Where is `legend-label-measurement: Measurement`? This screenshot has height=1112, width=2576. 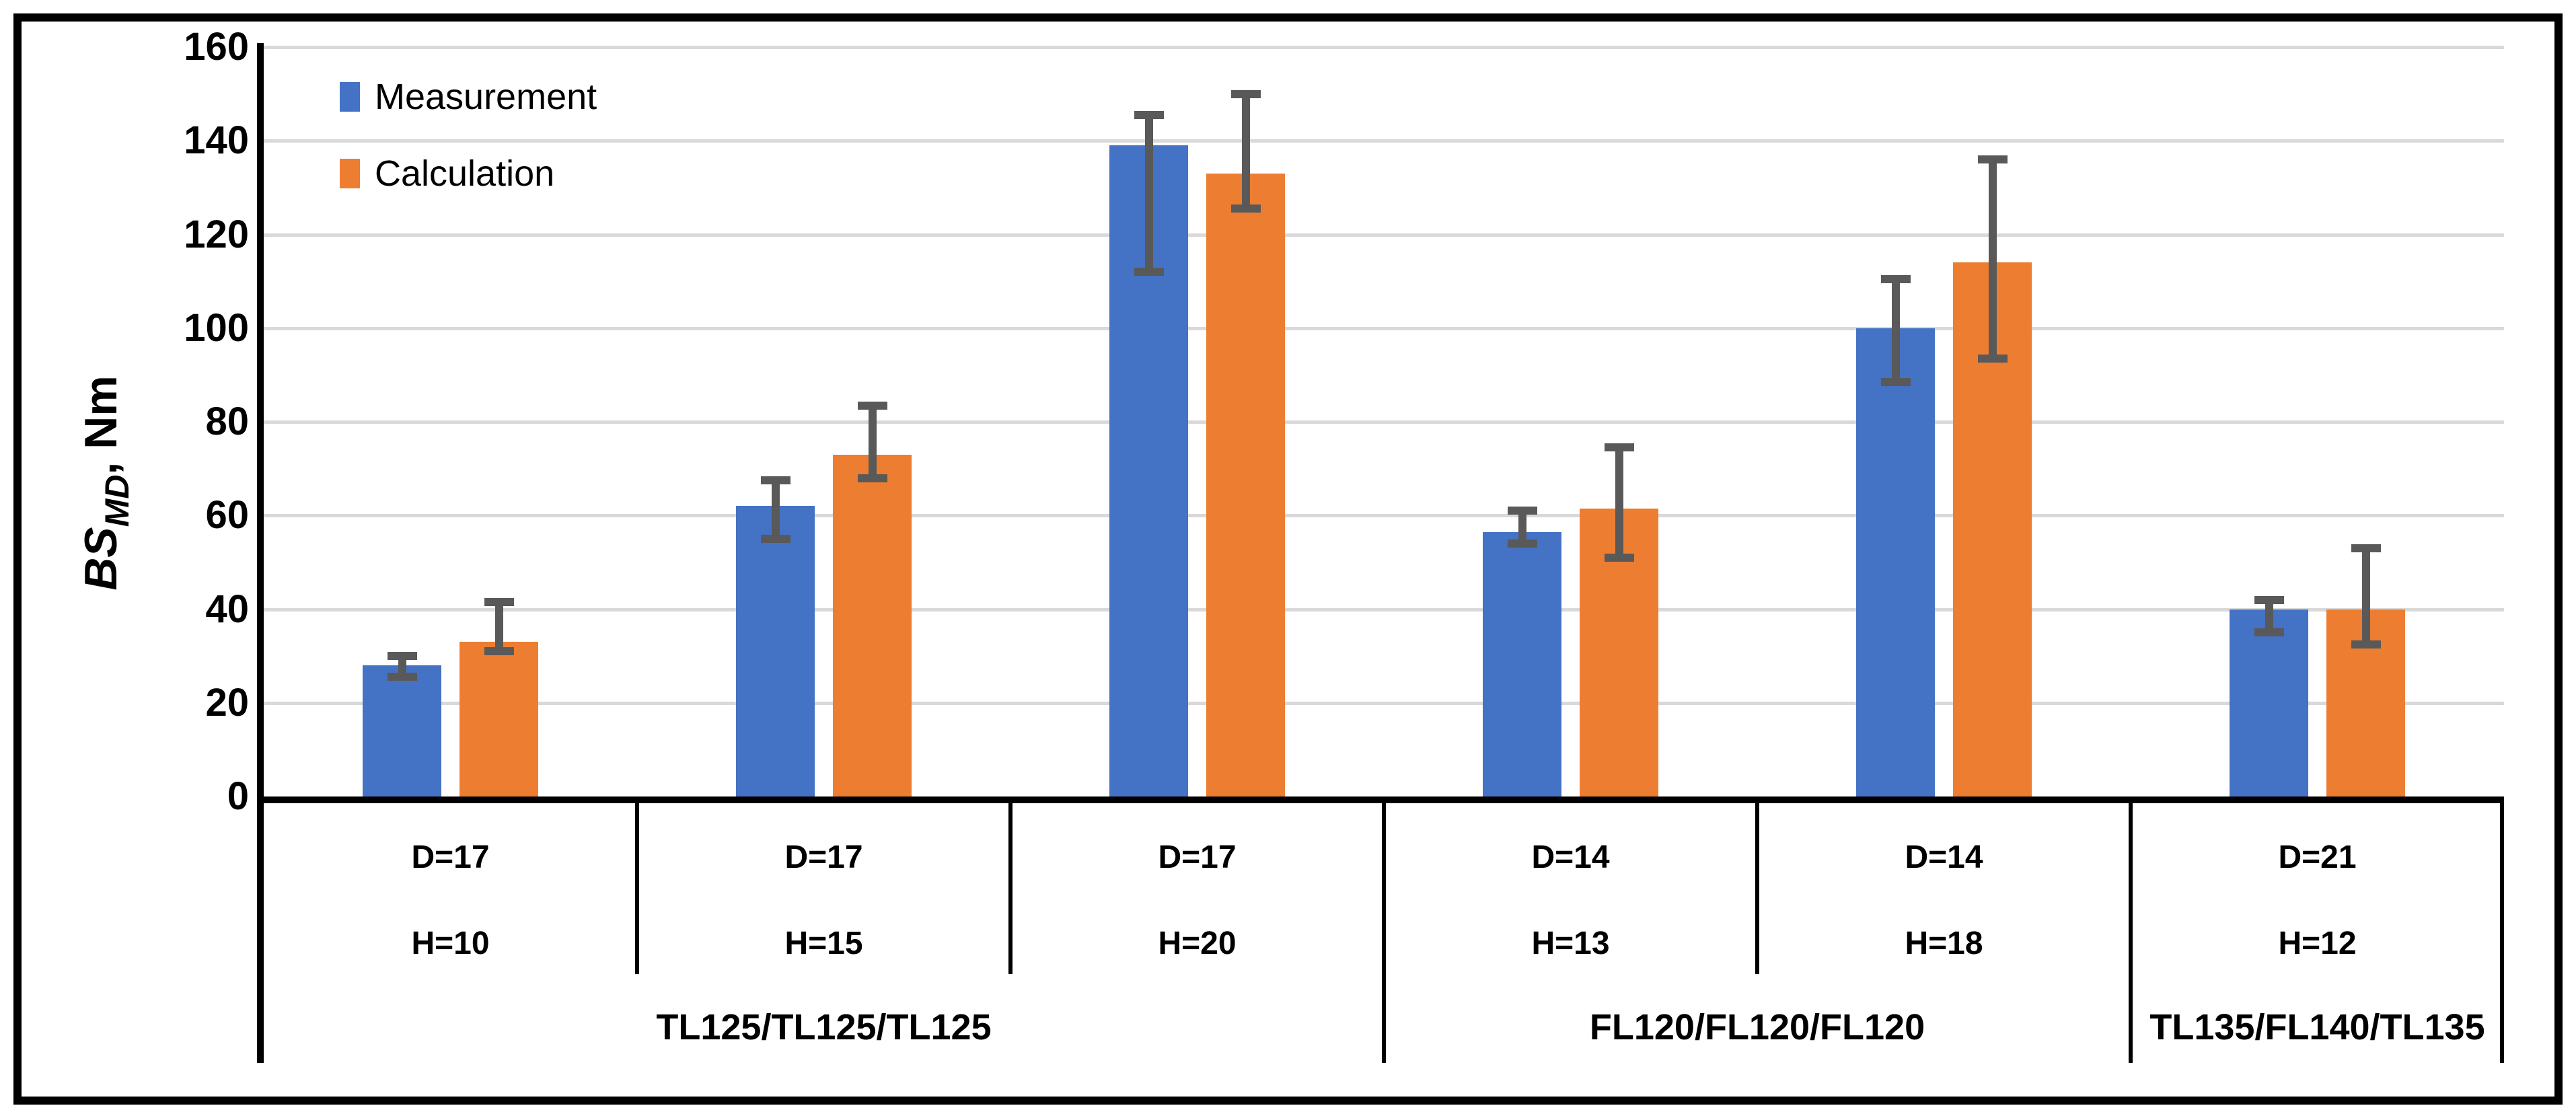
legend-label-measurement: Measurement is located at coordinates (486, 97).